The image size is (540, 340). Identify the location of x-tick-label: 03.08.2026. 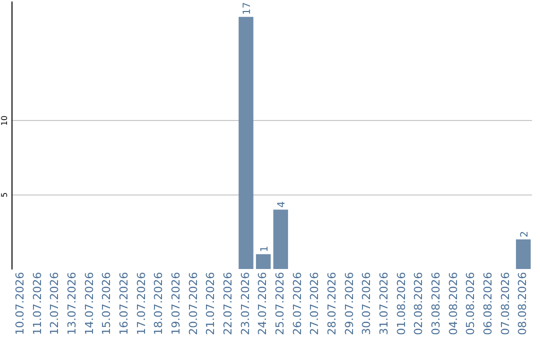
(436, 304).